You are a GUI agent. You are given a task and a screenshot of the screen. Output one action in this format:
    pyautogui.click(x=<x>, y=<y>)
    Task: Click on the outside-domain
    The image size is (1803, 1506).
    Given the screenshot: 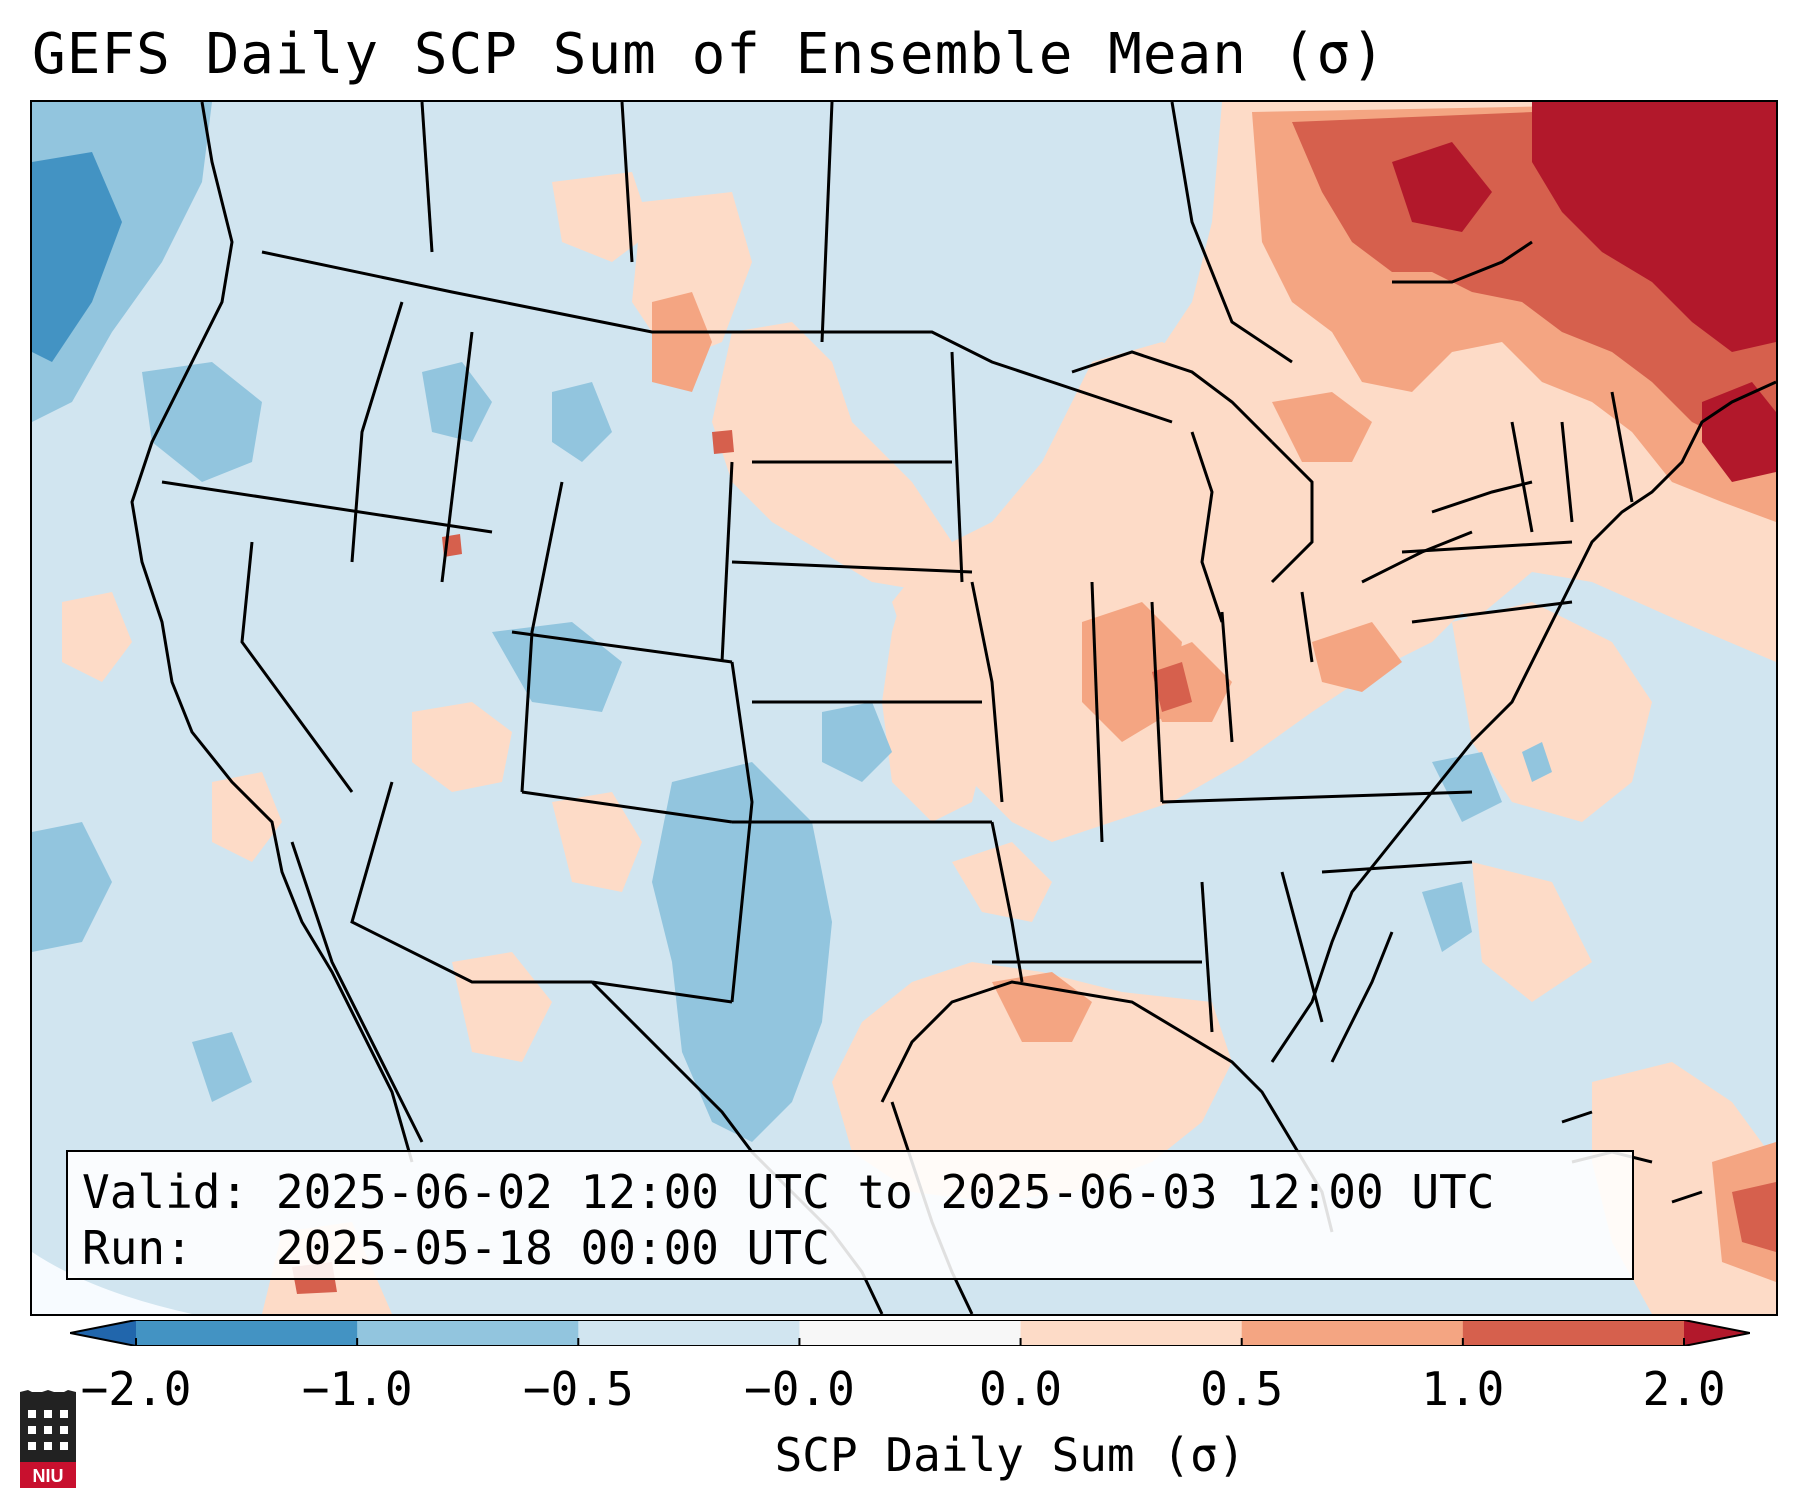 What is the action you would take?
    pyautogui.click(x=112, y=1283)
    